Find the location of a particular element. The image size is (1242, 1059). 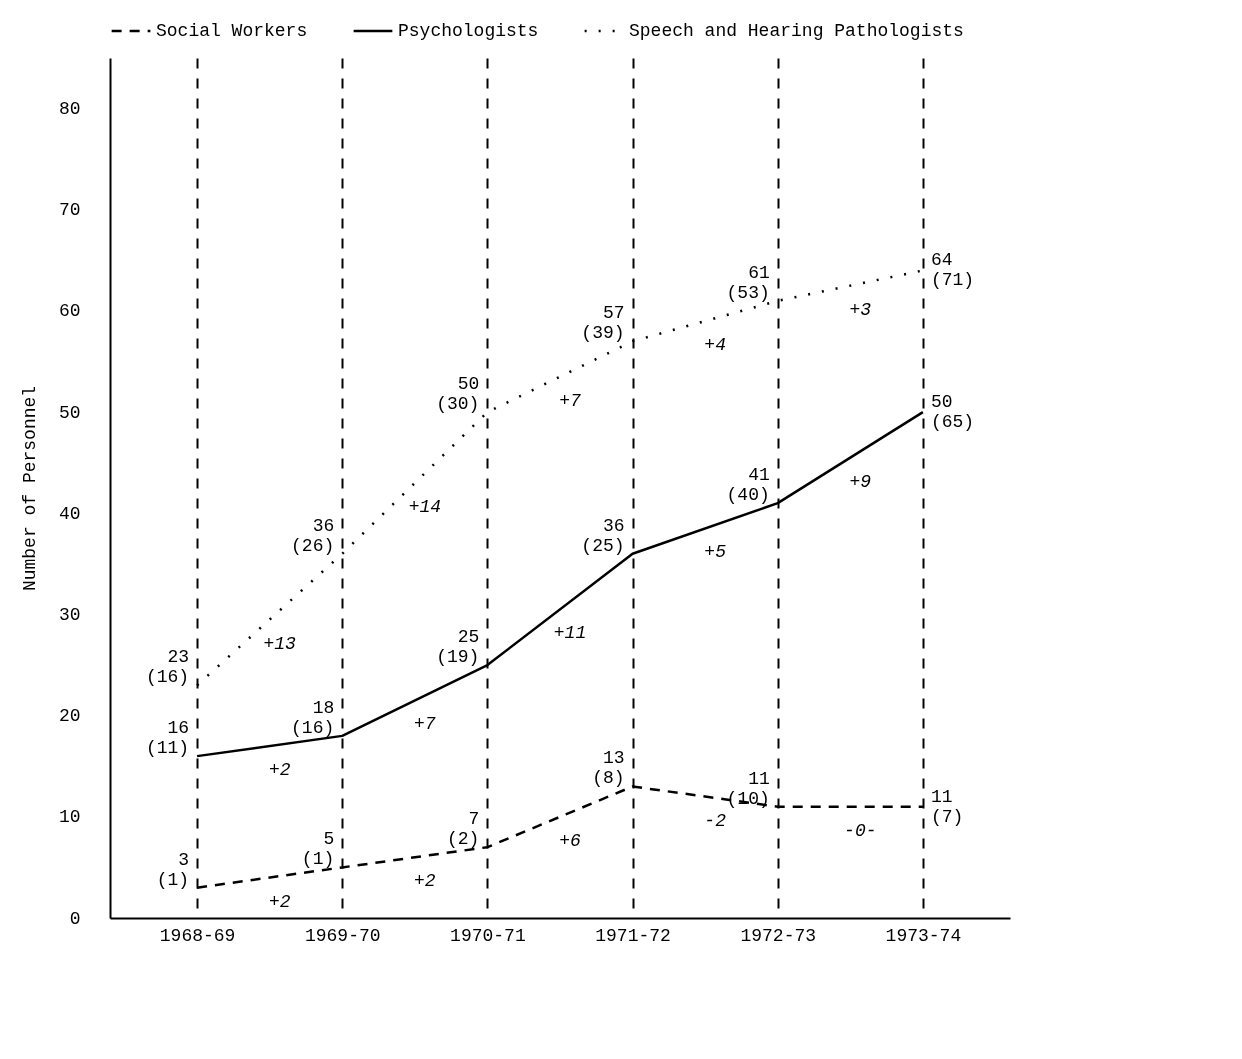

data-label: 25 (19) is located at coordinates (458, 647).